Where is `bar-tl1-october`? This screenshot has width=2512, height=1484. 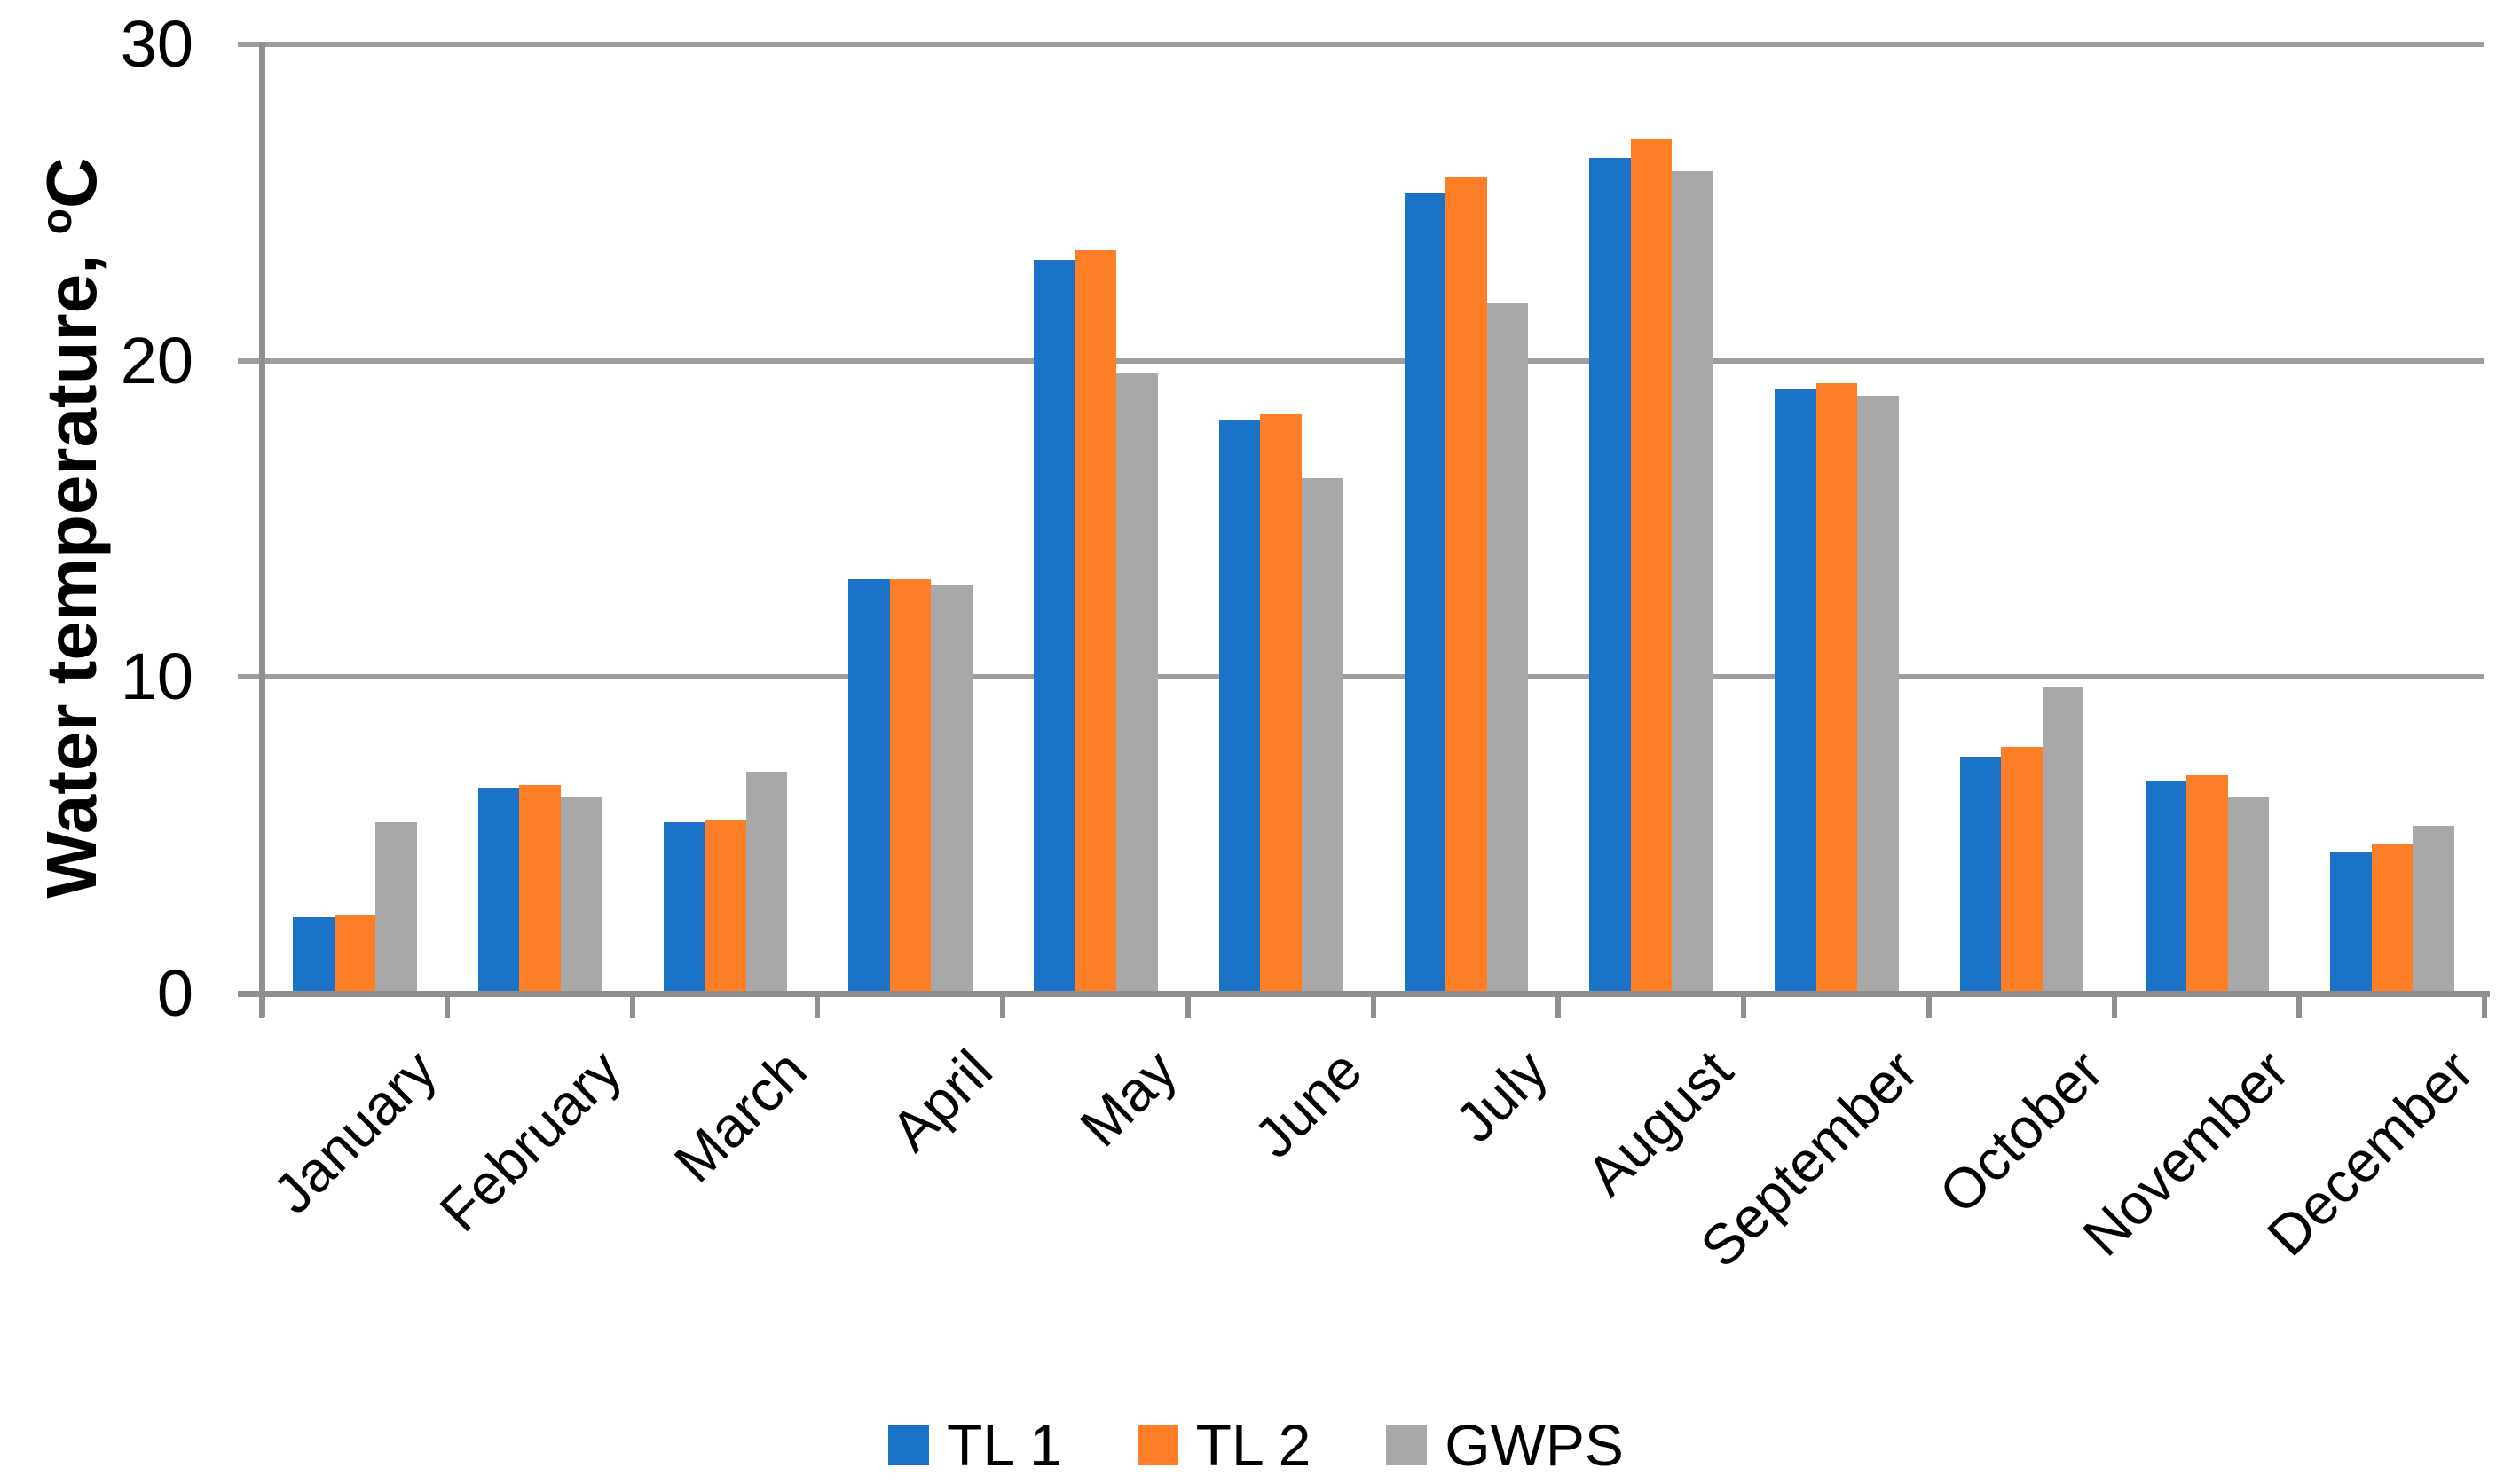 bar-tl1-october is located at coordinates (1980, 873).